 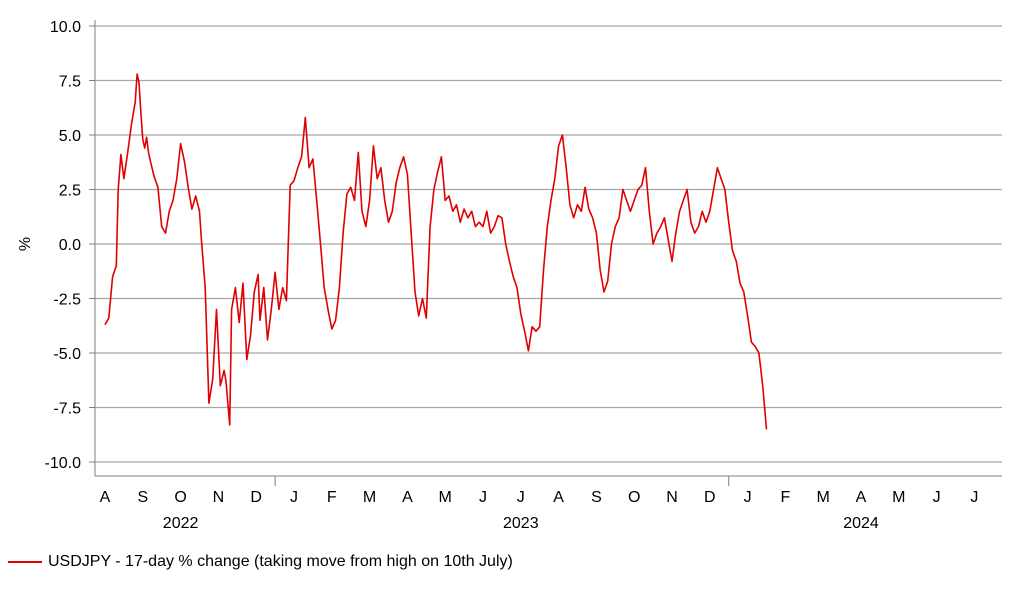 I want to click on year-label: 2023, so click(x=521, y=523).